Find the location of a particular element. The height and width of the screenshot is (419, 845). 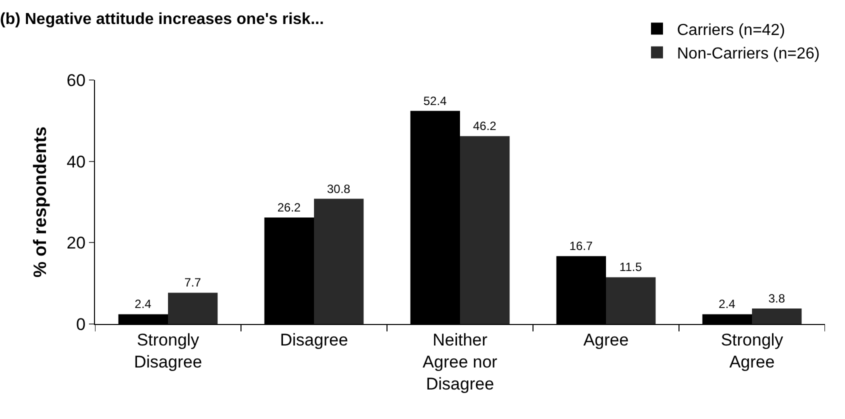

y-tick-label: 20 is located at coordinates (76, 243).